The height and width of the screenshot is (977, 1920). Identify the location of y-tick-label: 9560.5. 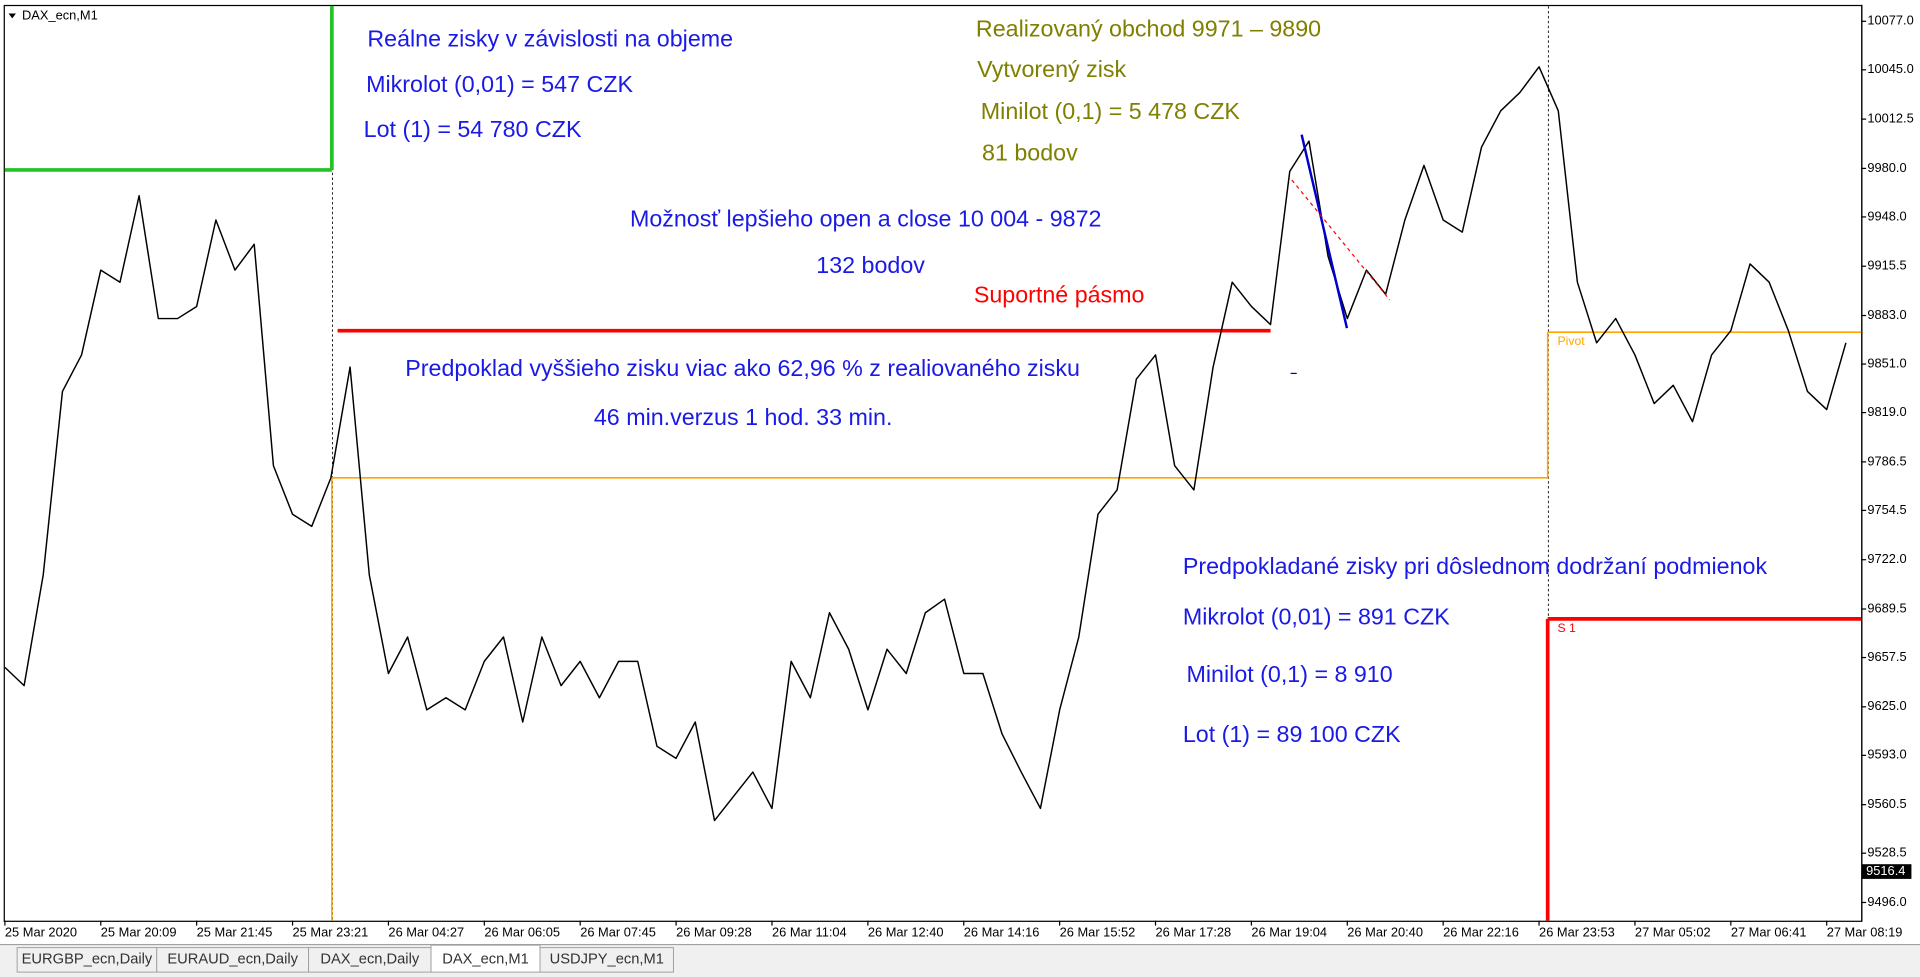
(1886, 803).